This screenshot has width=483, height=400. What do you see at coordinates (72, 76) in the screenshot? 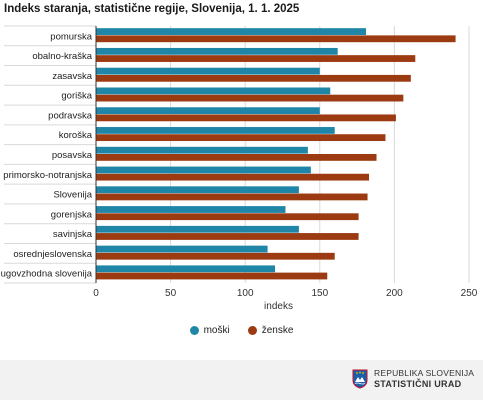
I see `category-label: zasavska` at bounding box center [72, 76].